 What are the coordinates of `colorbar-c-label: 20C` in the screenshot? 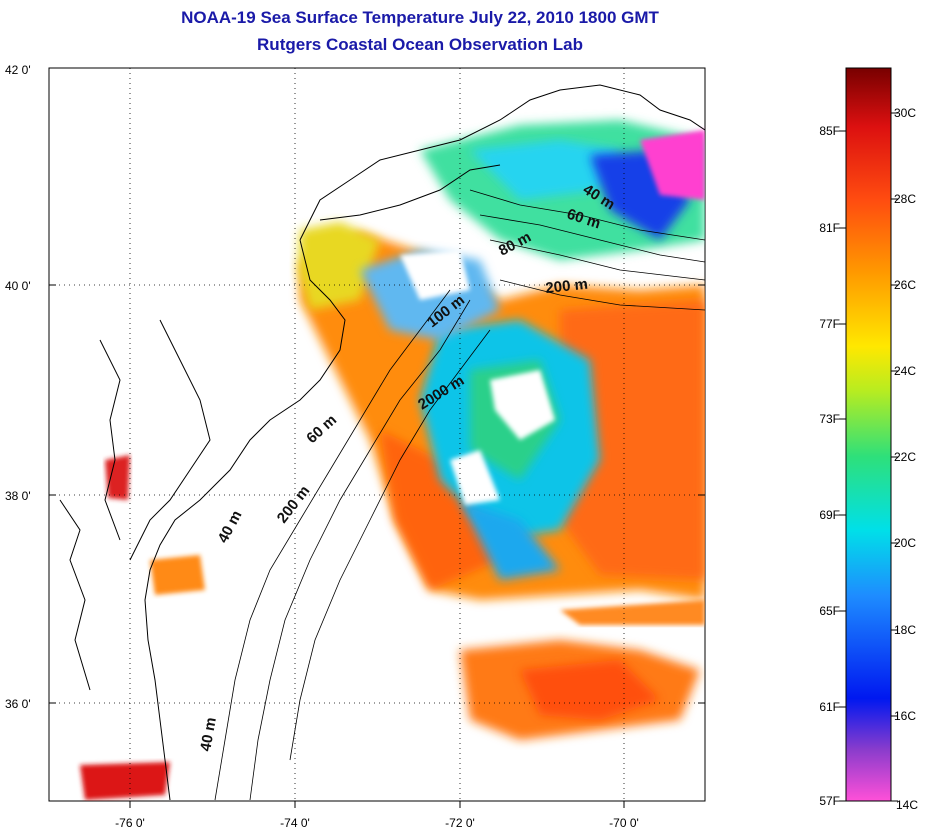 It's located at (905, 543).